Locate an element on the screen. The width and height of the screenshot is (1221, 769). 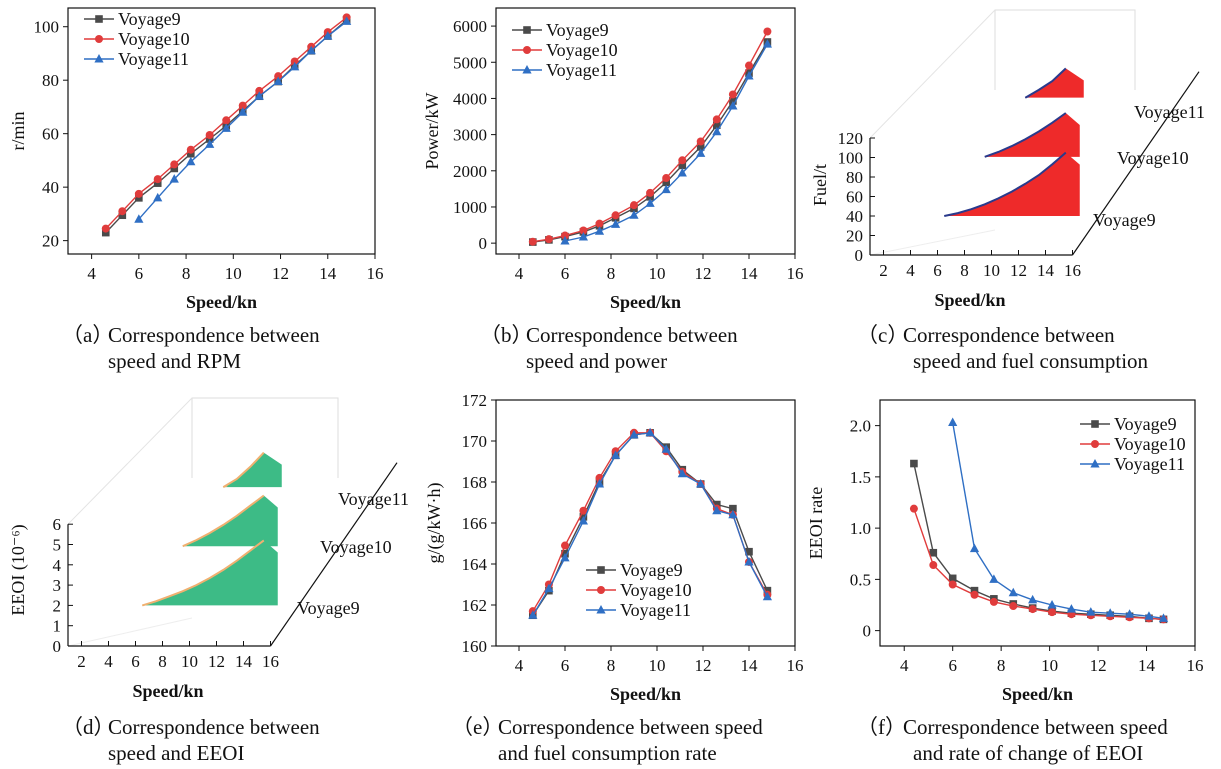
y-tick-label: 162 is located at coordinates (475, 605).